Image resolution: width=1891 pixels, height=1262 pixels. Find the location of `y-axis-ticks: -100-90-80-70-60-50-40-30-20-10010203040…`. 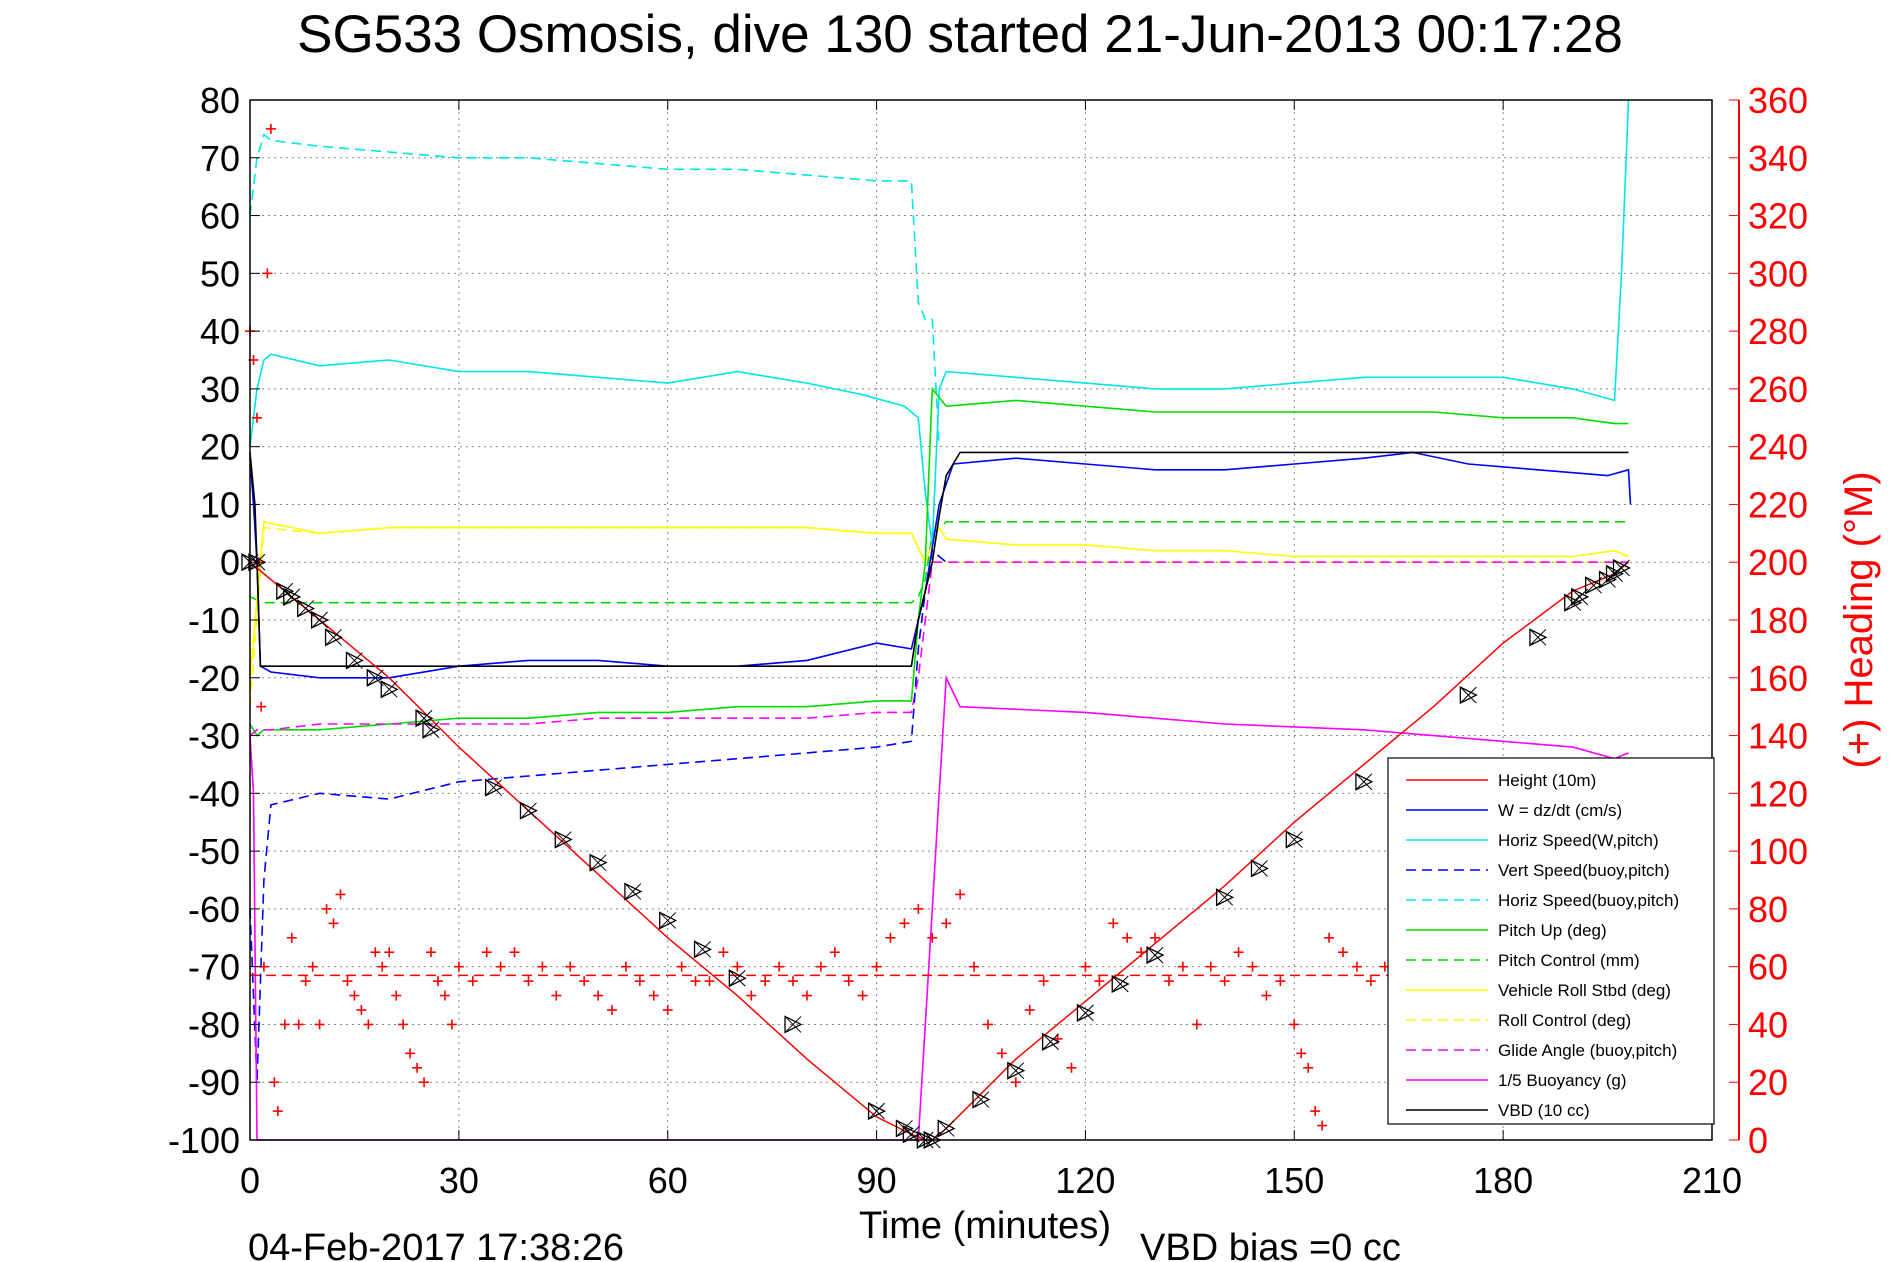

y-axis-ticks: -100-90-80-70-60-50-40-30-20-10010203040… is located at coordinates (214, 620).